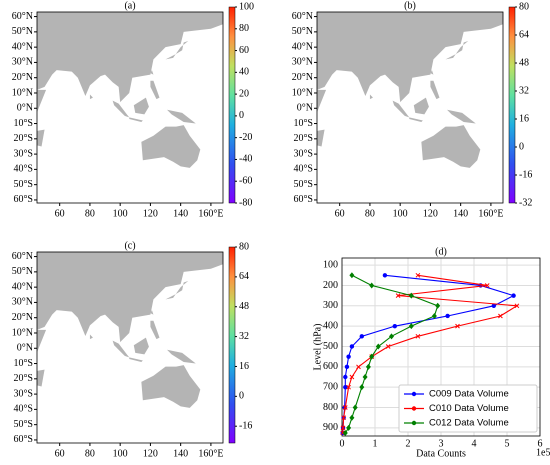 The width and height of the screenshot is (550, 465). What do you see at coordinates (330, 386) in the screenshot?
I see `y-tick-label: 700` at bounding box center [330, 386].